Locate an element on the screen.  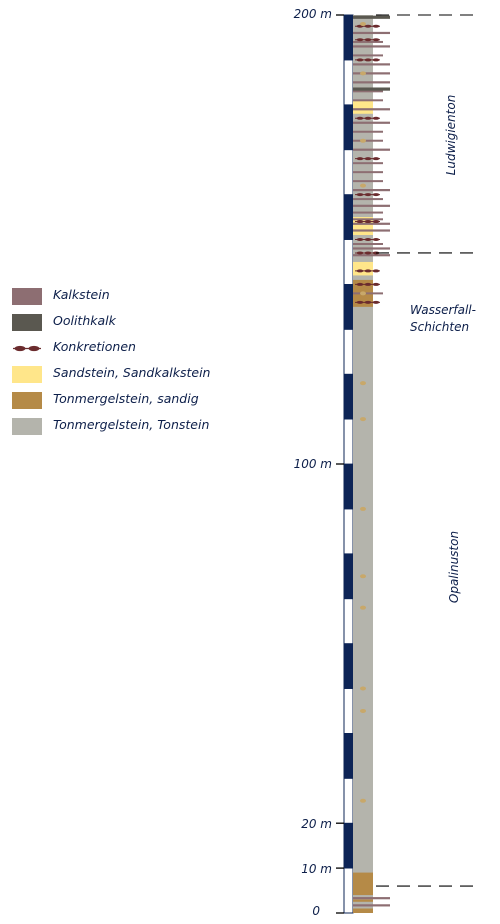
unit-label-wasserfall-schichten: Wasserfall- Schichten is located at coordinates (443, 318).